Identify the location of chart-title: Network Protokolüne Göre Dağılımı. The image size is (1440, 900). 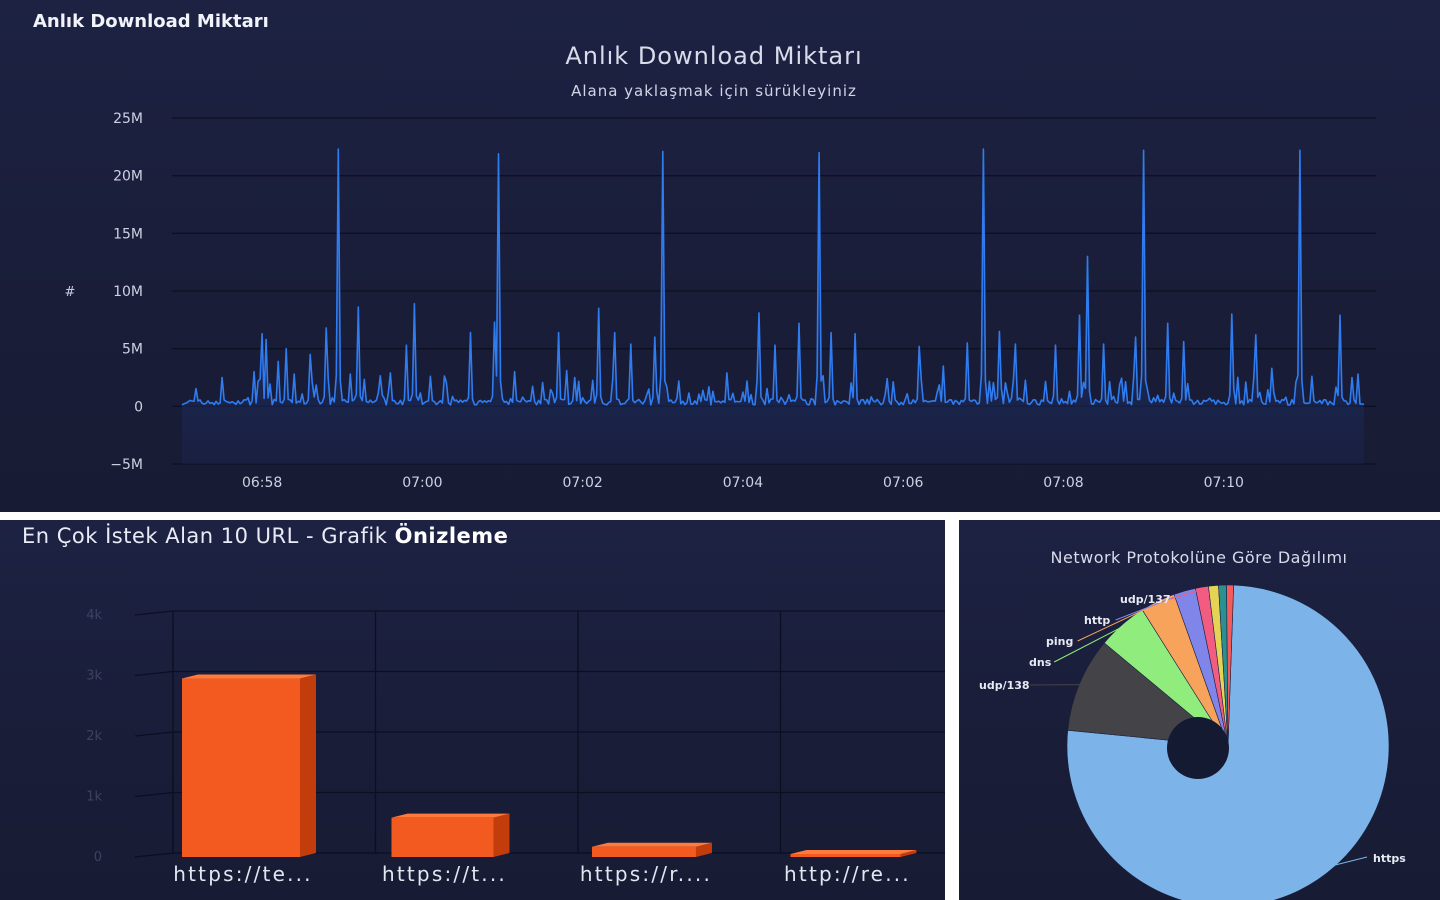
(1199, 557).